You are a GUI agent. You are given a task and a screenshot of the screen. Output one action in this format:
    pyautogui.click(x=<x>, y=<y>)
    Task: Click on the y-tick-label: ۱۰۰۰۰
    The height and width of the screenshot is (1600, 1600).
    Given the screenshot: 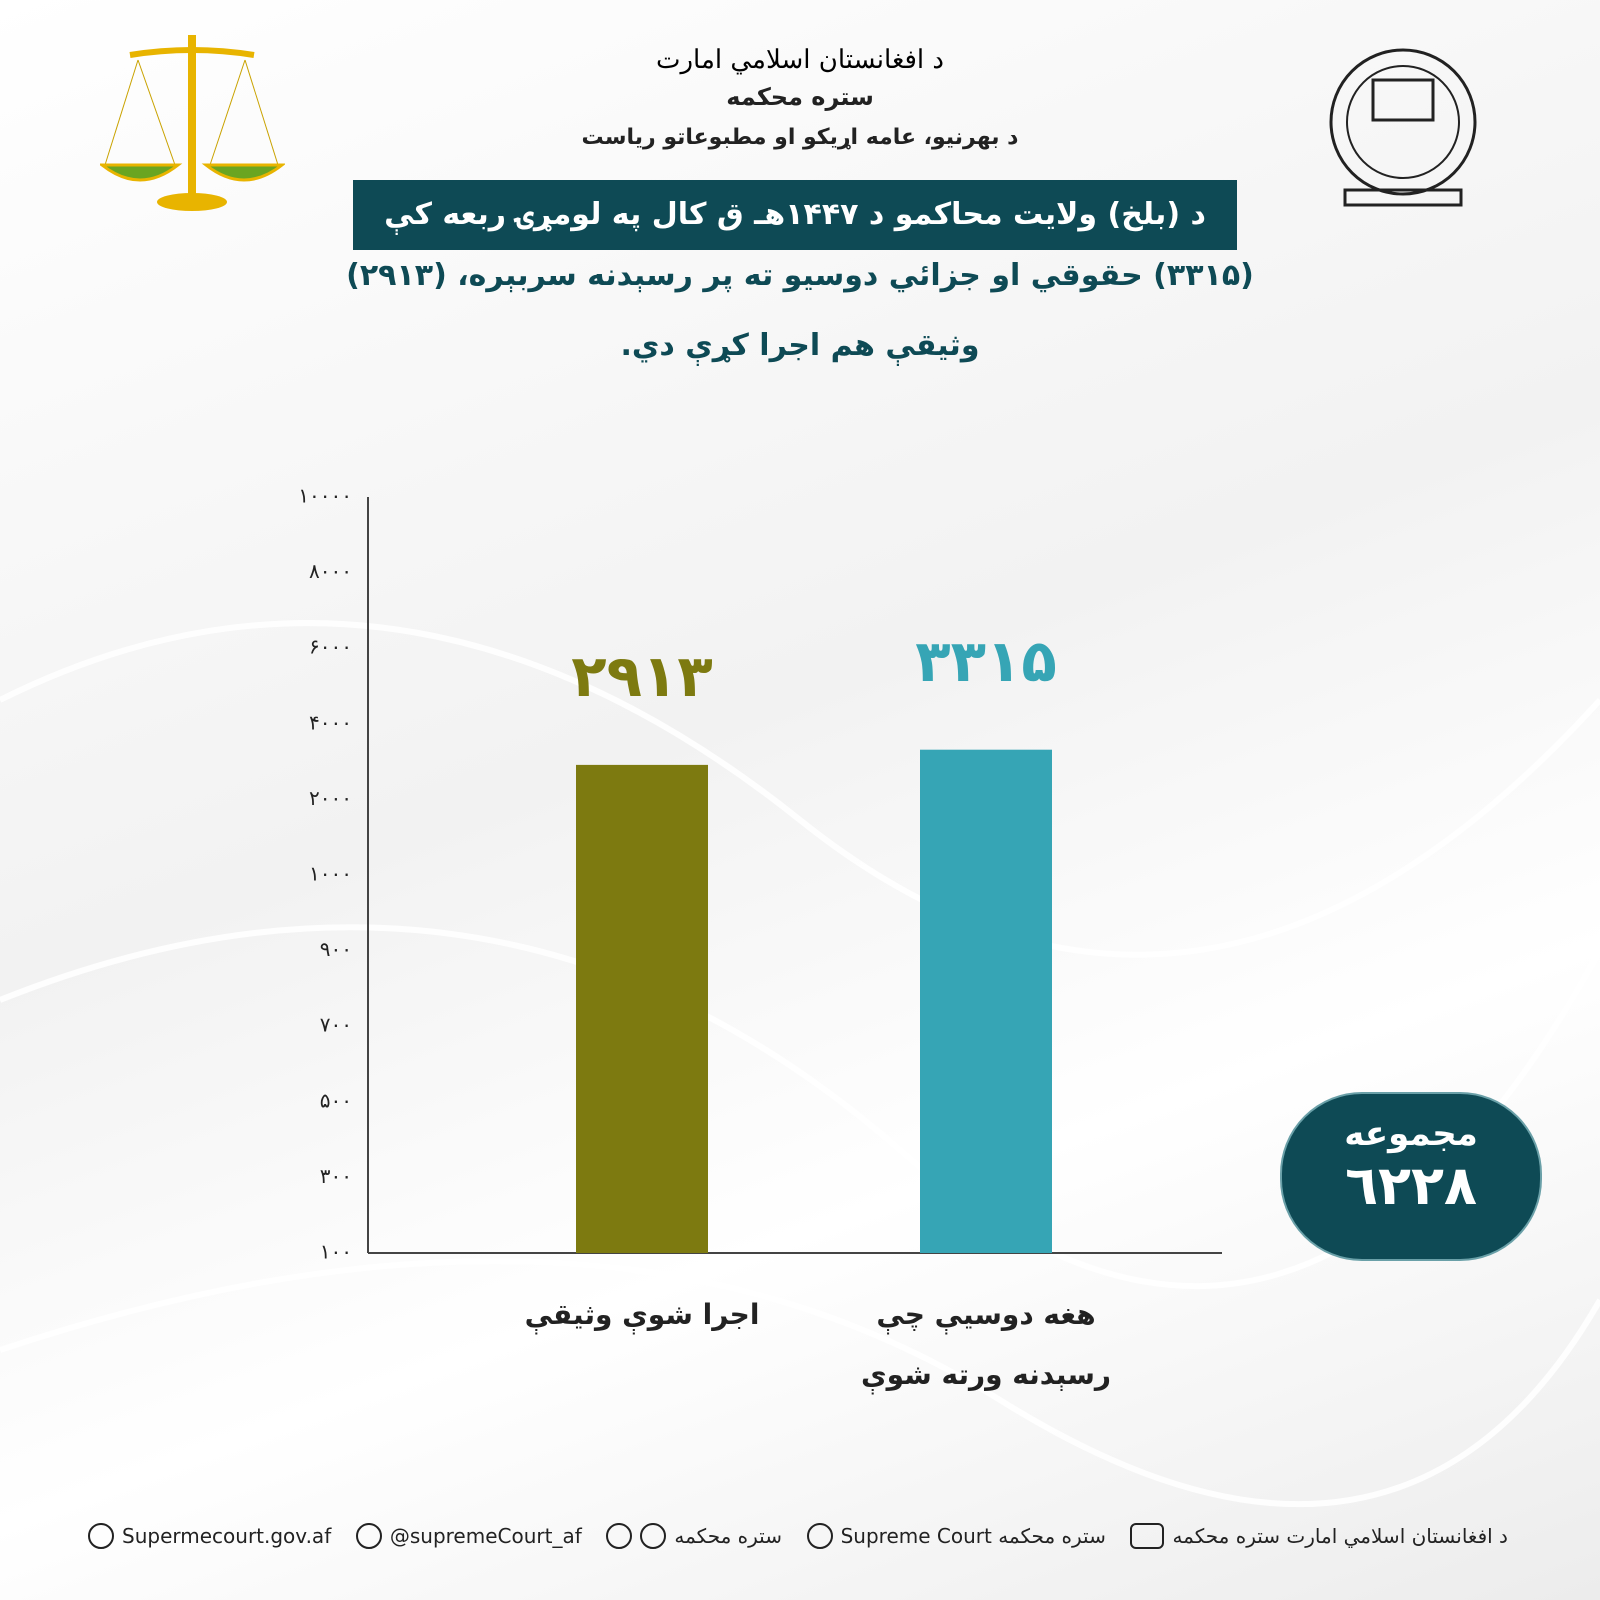 What is the action you would take?
    pyautogui.click(x=325, y=496)
    